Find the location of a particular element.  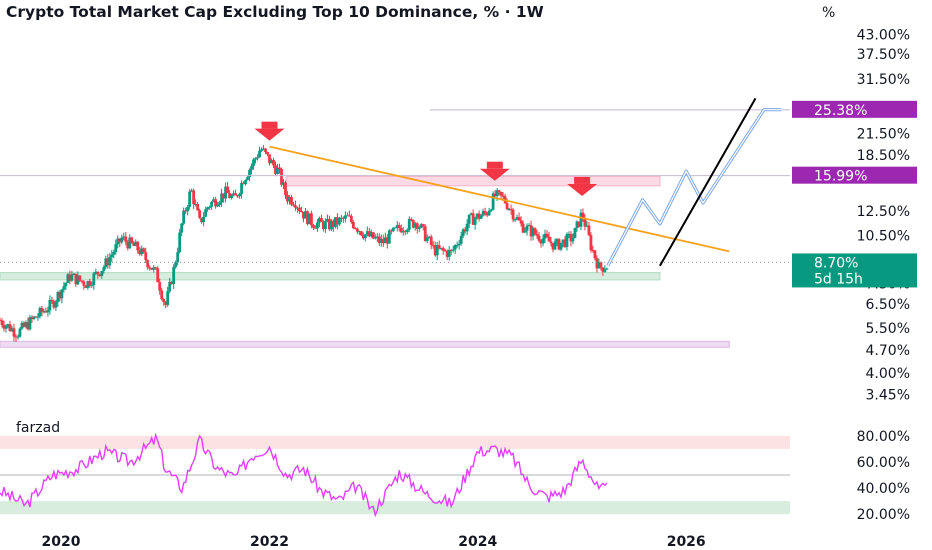

price-badge: 8.70%5d 15h is located at coordinates (854, 270).